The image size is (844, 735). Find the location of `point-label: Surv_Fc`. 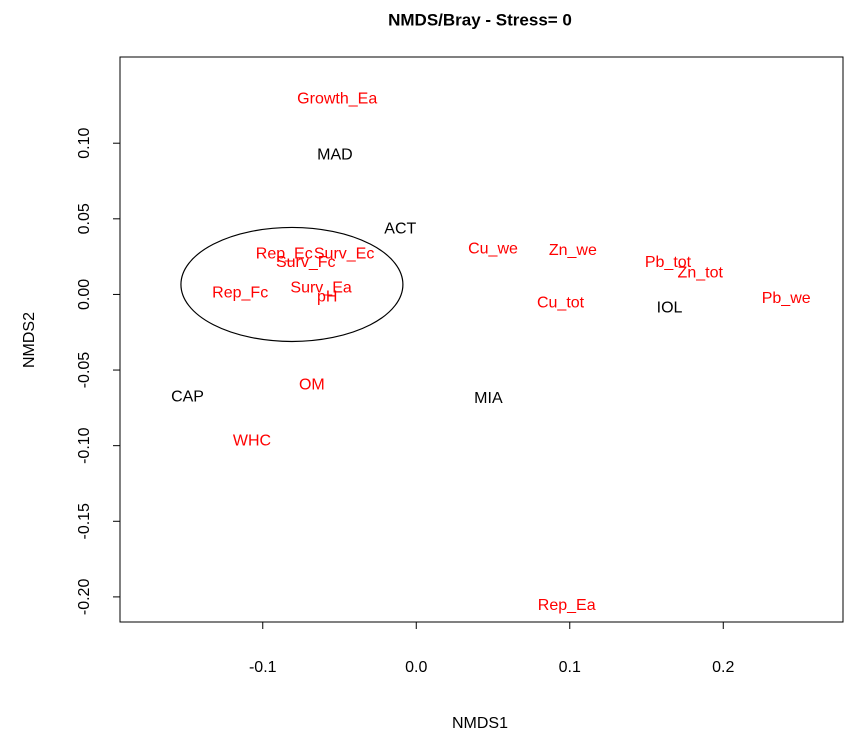

point-label: Surv_Fc is located at coordinates (306, 262).